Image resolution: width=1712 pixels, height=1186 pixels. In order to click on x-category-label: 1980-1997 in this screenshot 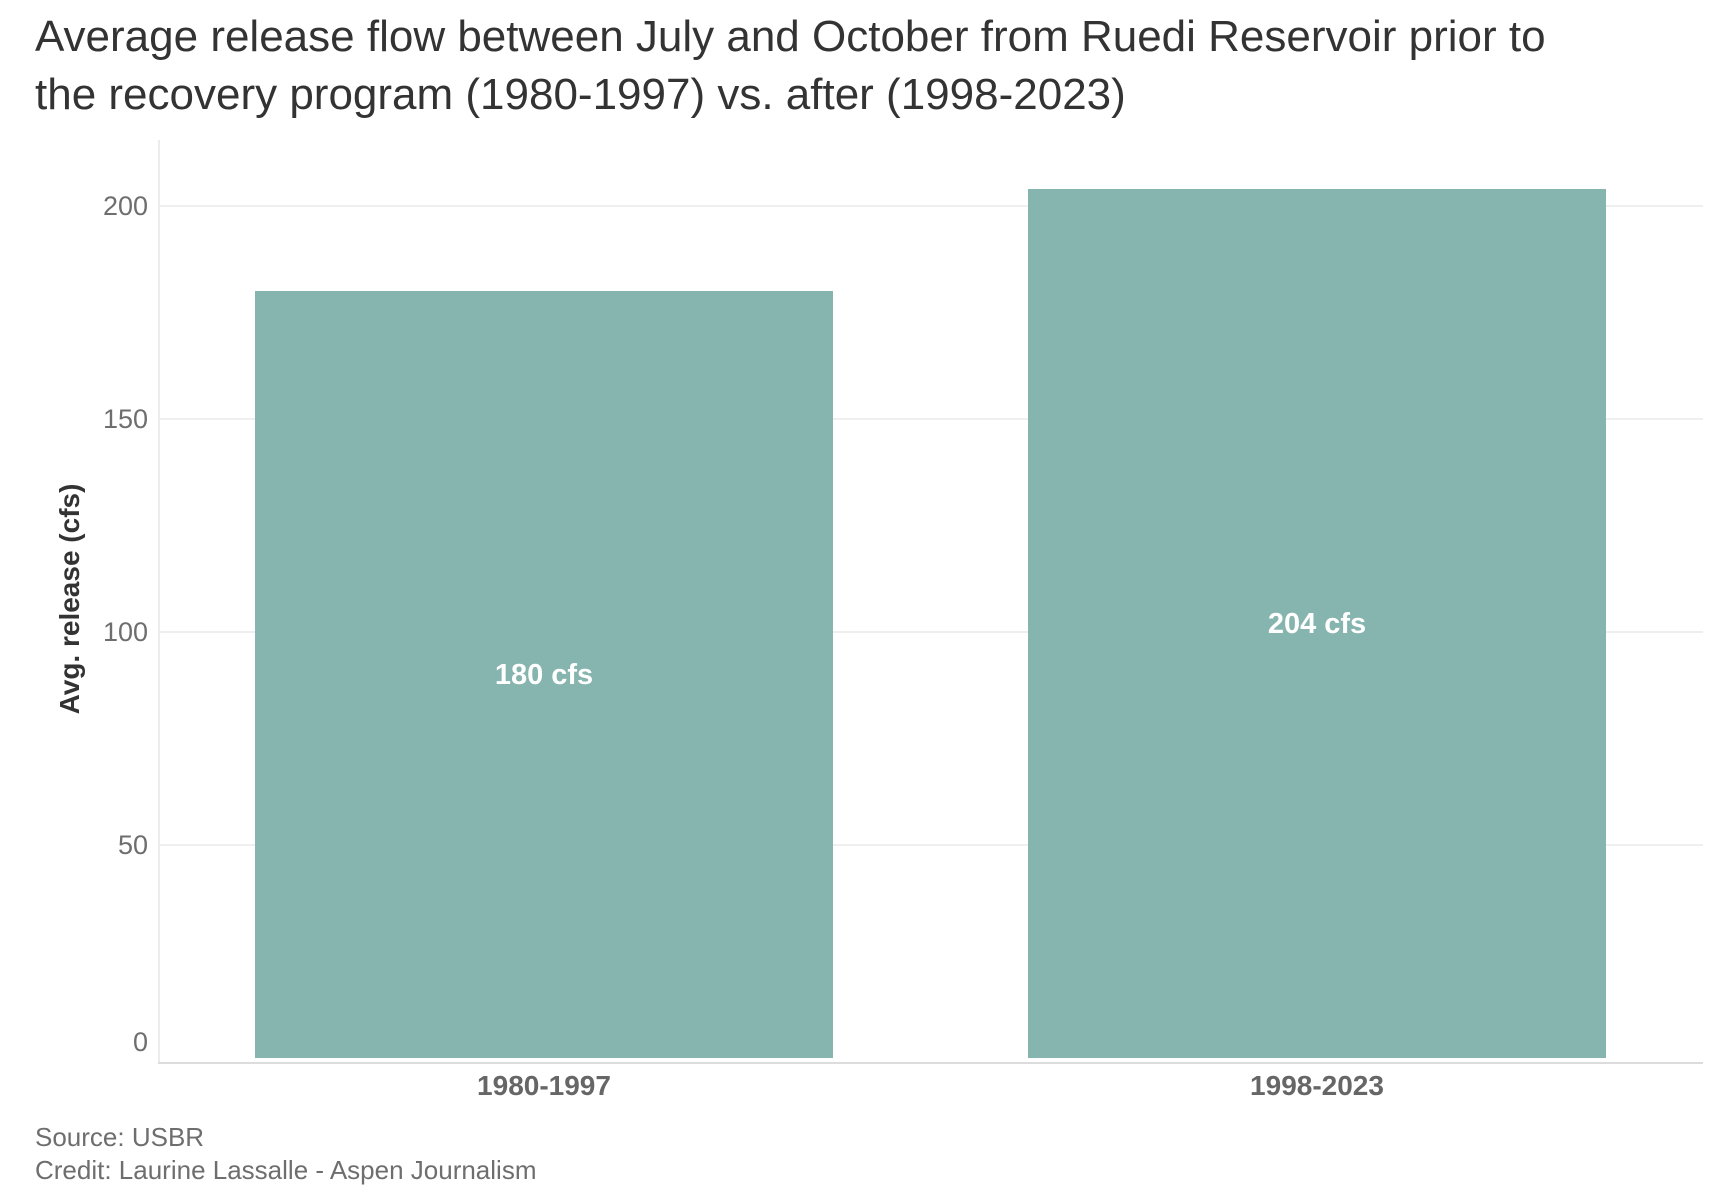, I will do `click(544, 1085)`.